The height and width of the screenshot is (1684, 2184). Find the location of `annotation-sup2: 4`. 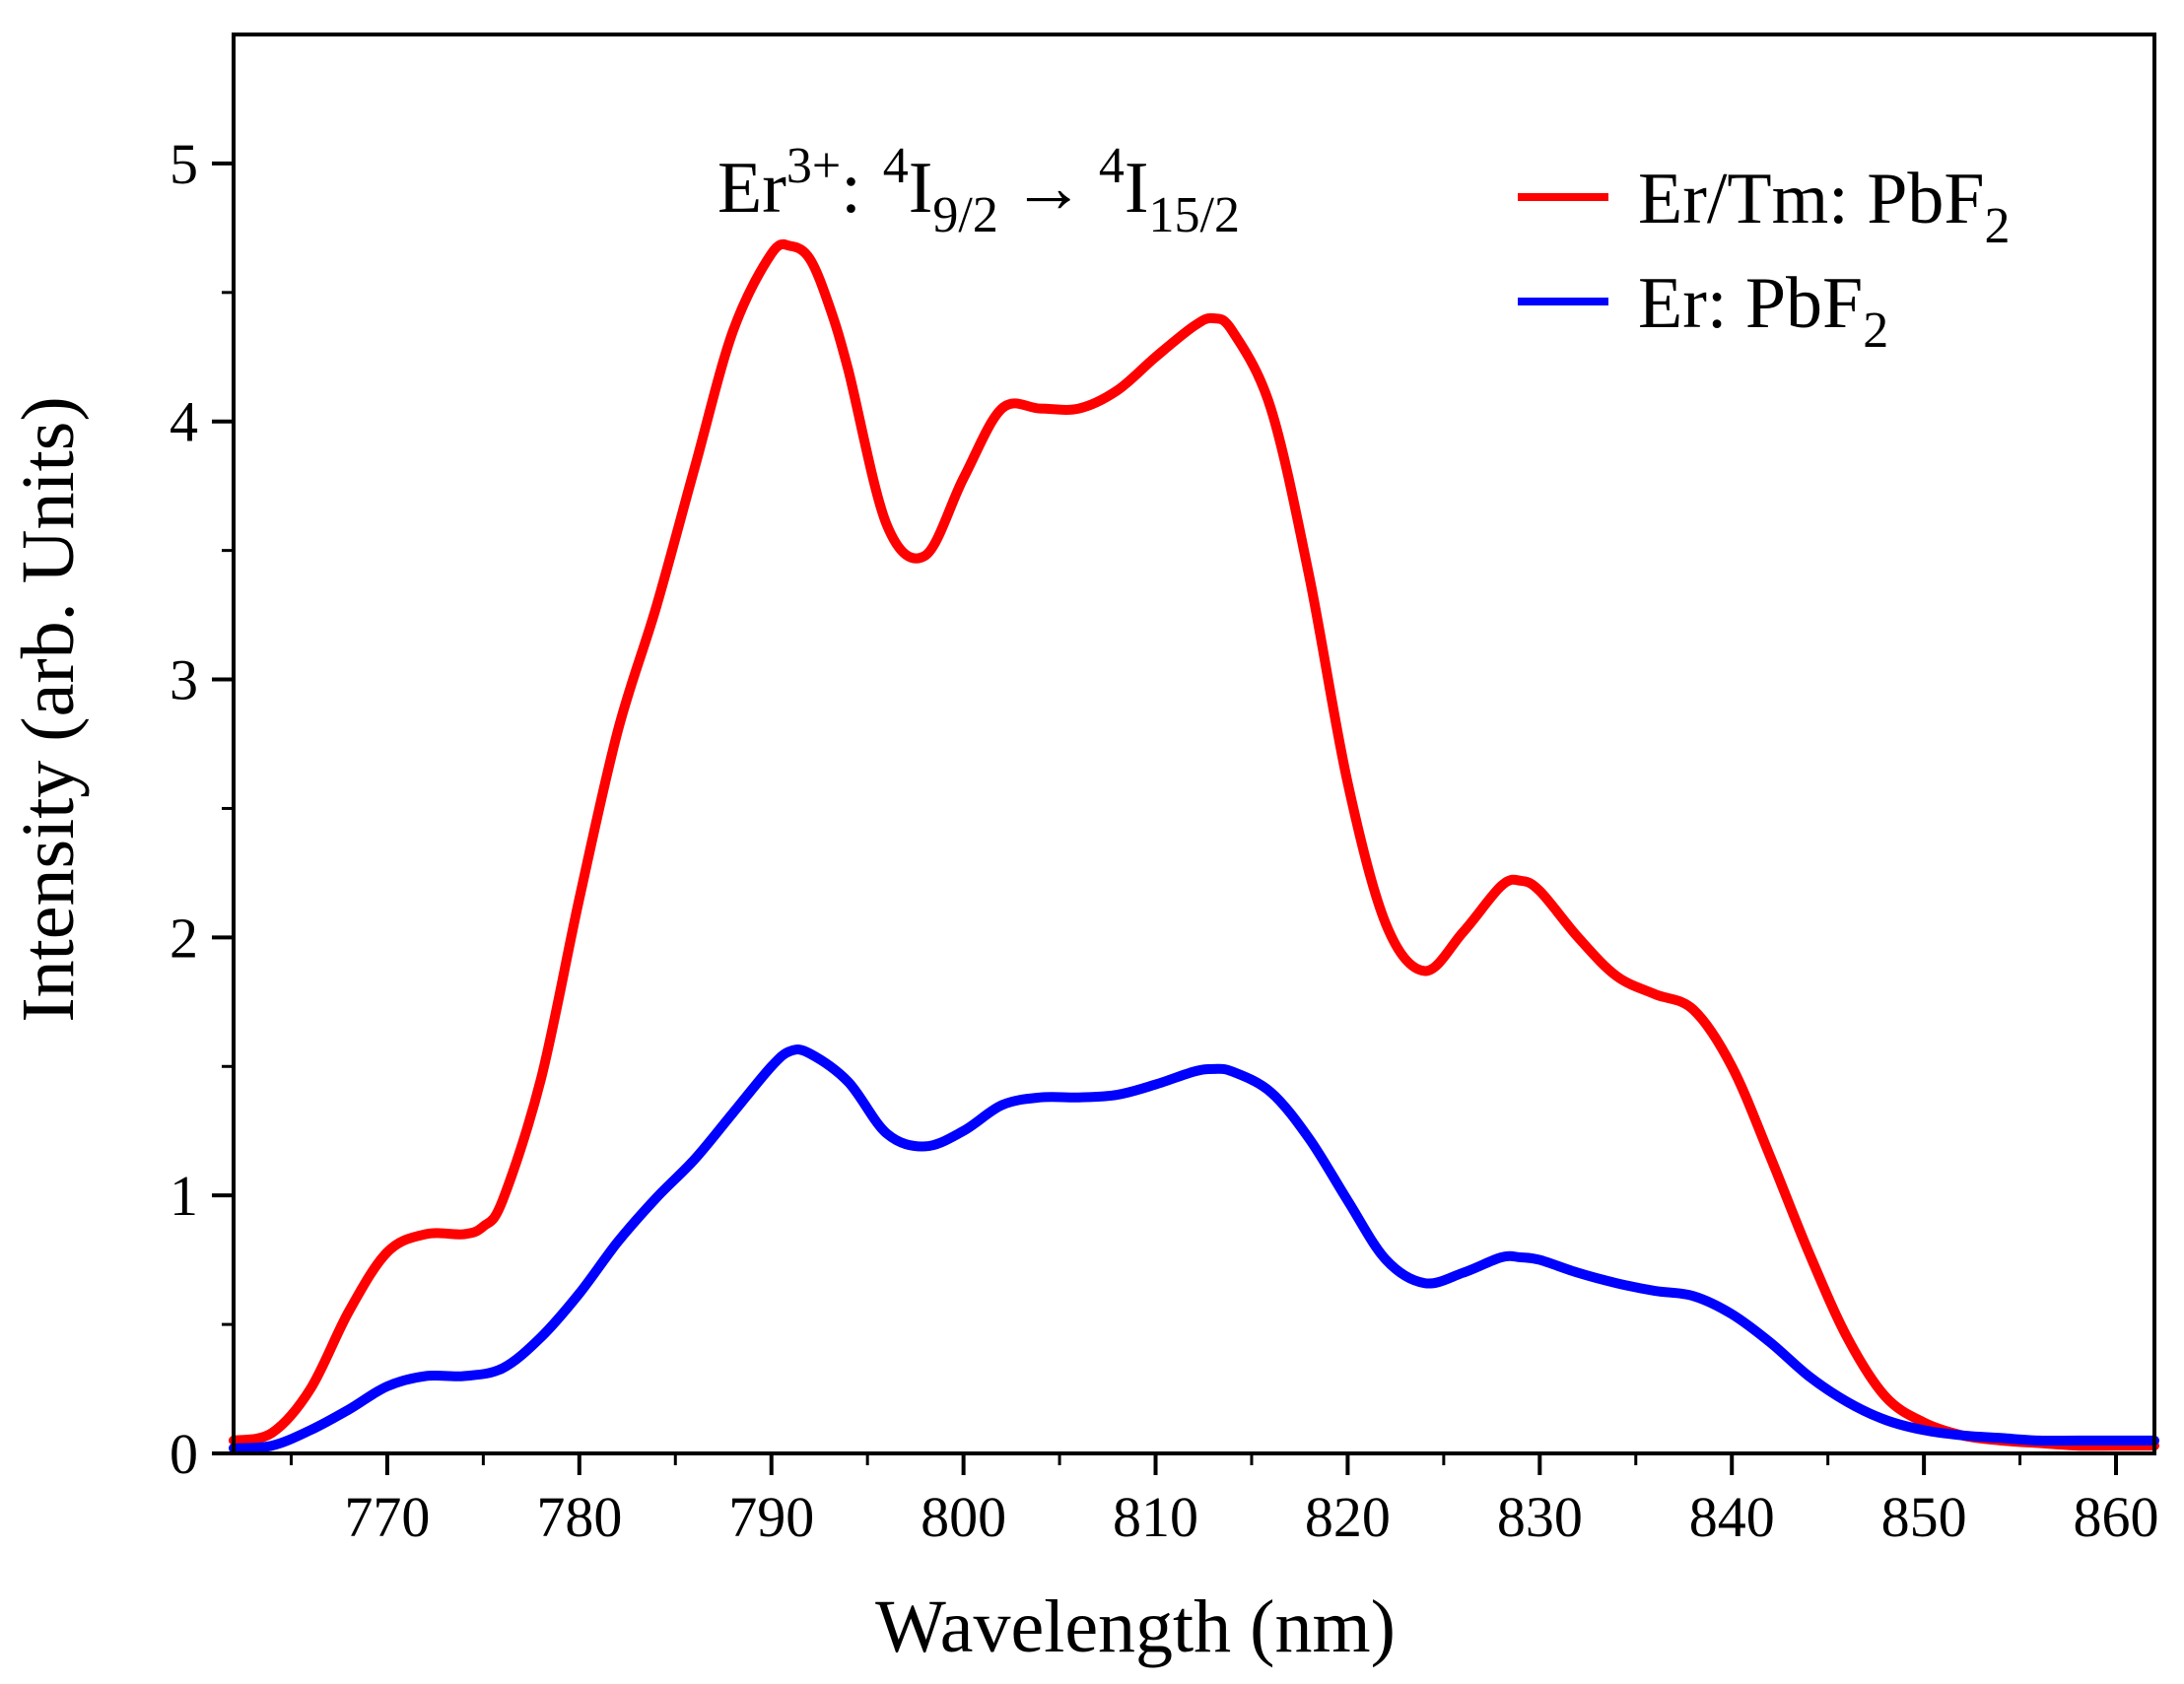

annotation-sup2: 4 is located at coordinates (1112, 166).